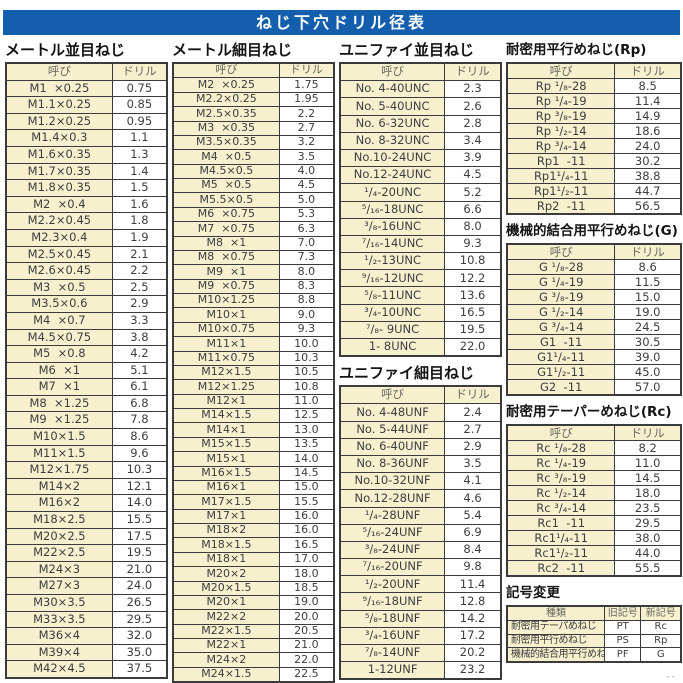 The height and width of the screenshot is (683, 683). What do you see at coordinates (226, 415) in the screenshot?
I see `thread-name-cell: M14×1.5` at bounding box center [226, 415].